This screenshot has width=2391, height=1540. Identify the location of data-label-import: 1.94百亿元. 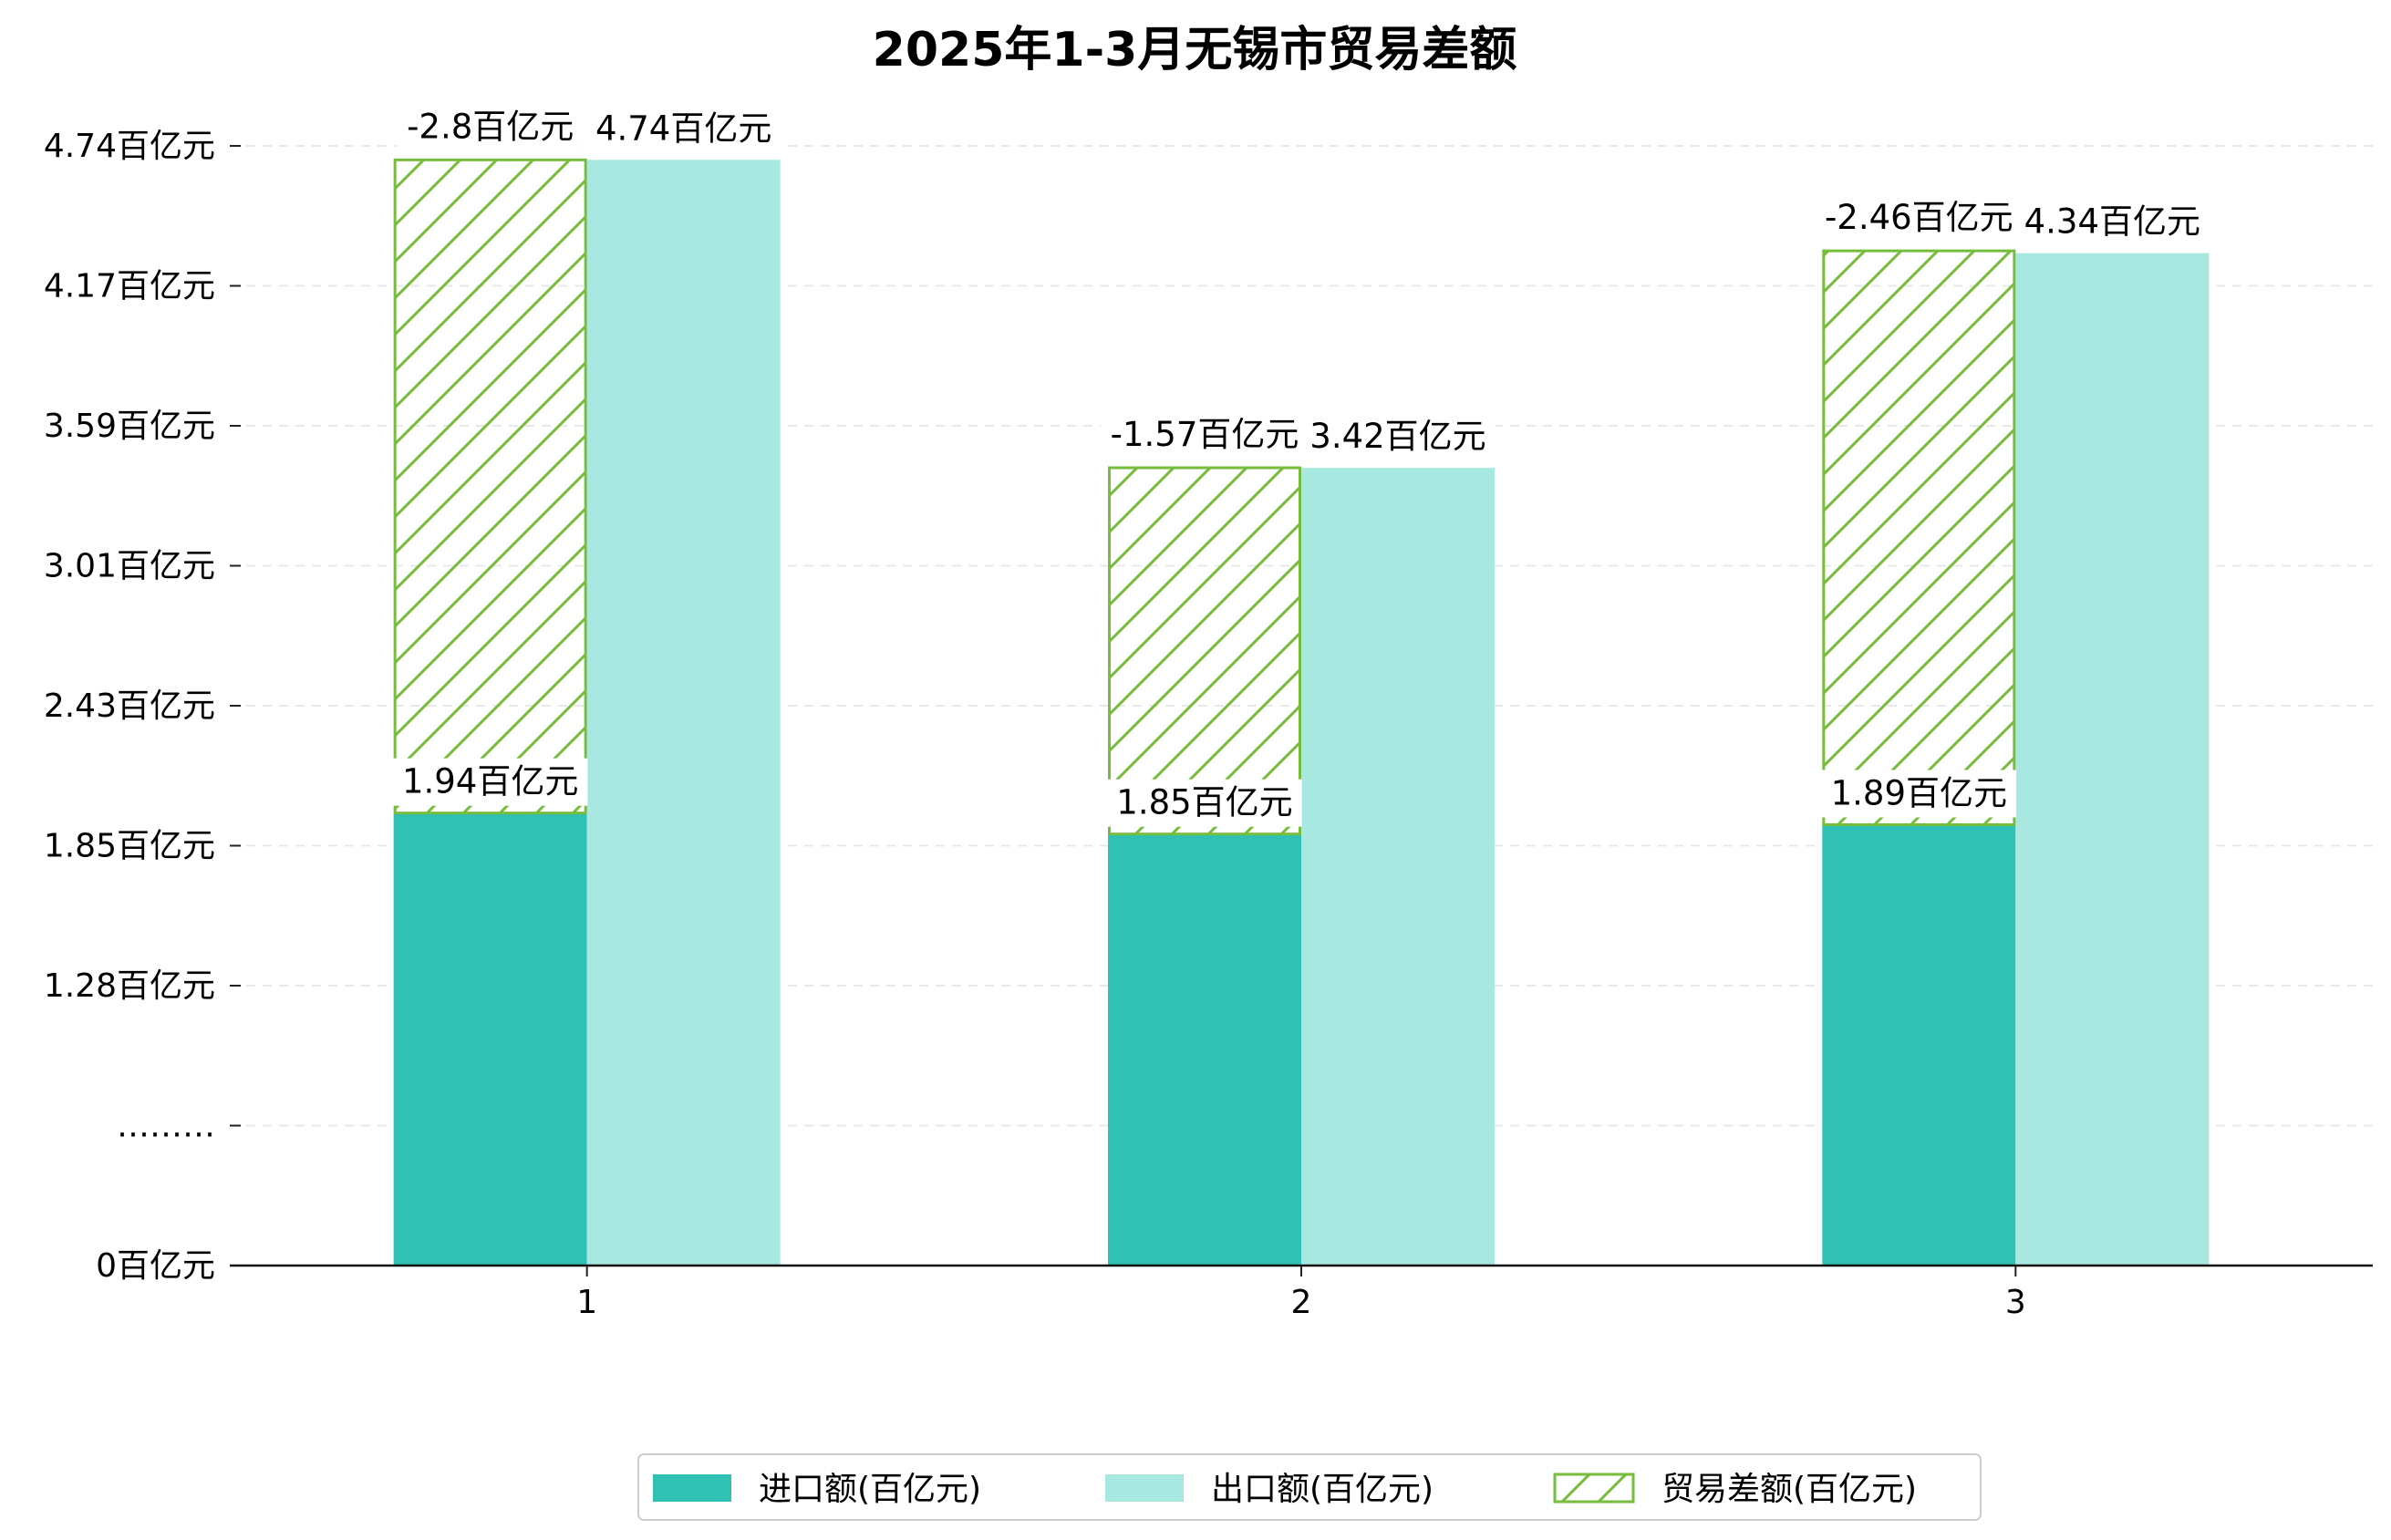
(490, 782).